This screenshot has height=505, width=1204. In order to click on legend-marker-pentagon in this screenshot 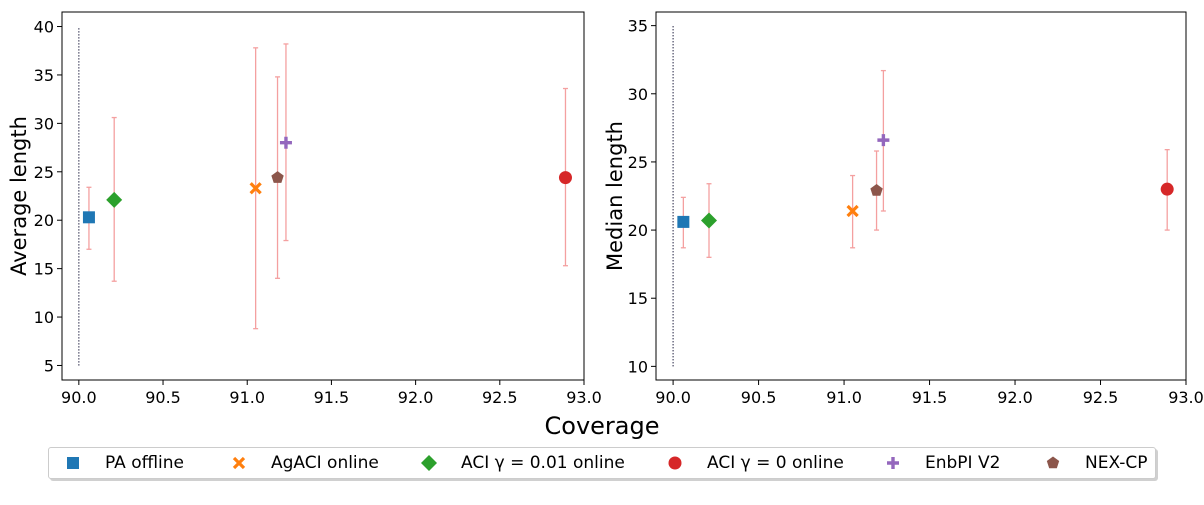, I will do `click(1053, 462)`.